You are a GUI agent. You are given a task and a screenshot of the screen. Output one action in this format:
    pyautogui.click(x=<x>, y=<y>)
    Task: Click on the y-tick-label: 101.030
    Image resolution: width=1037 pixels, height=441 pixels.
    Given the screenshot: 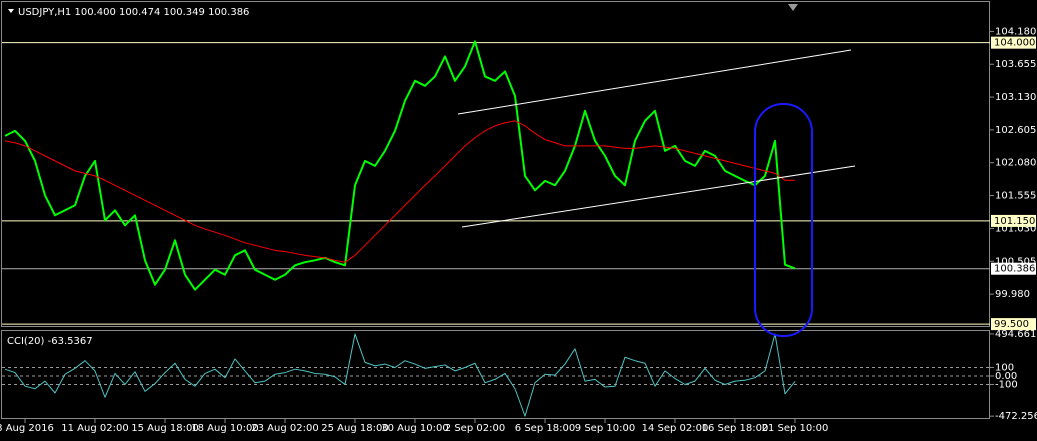 What is the action you would take?
    pyautogui.click(x=1015, y=228)
    